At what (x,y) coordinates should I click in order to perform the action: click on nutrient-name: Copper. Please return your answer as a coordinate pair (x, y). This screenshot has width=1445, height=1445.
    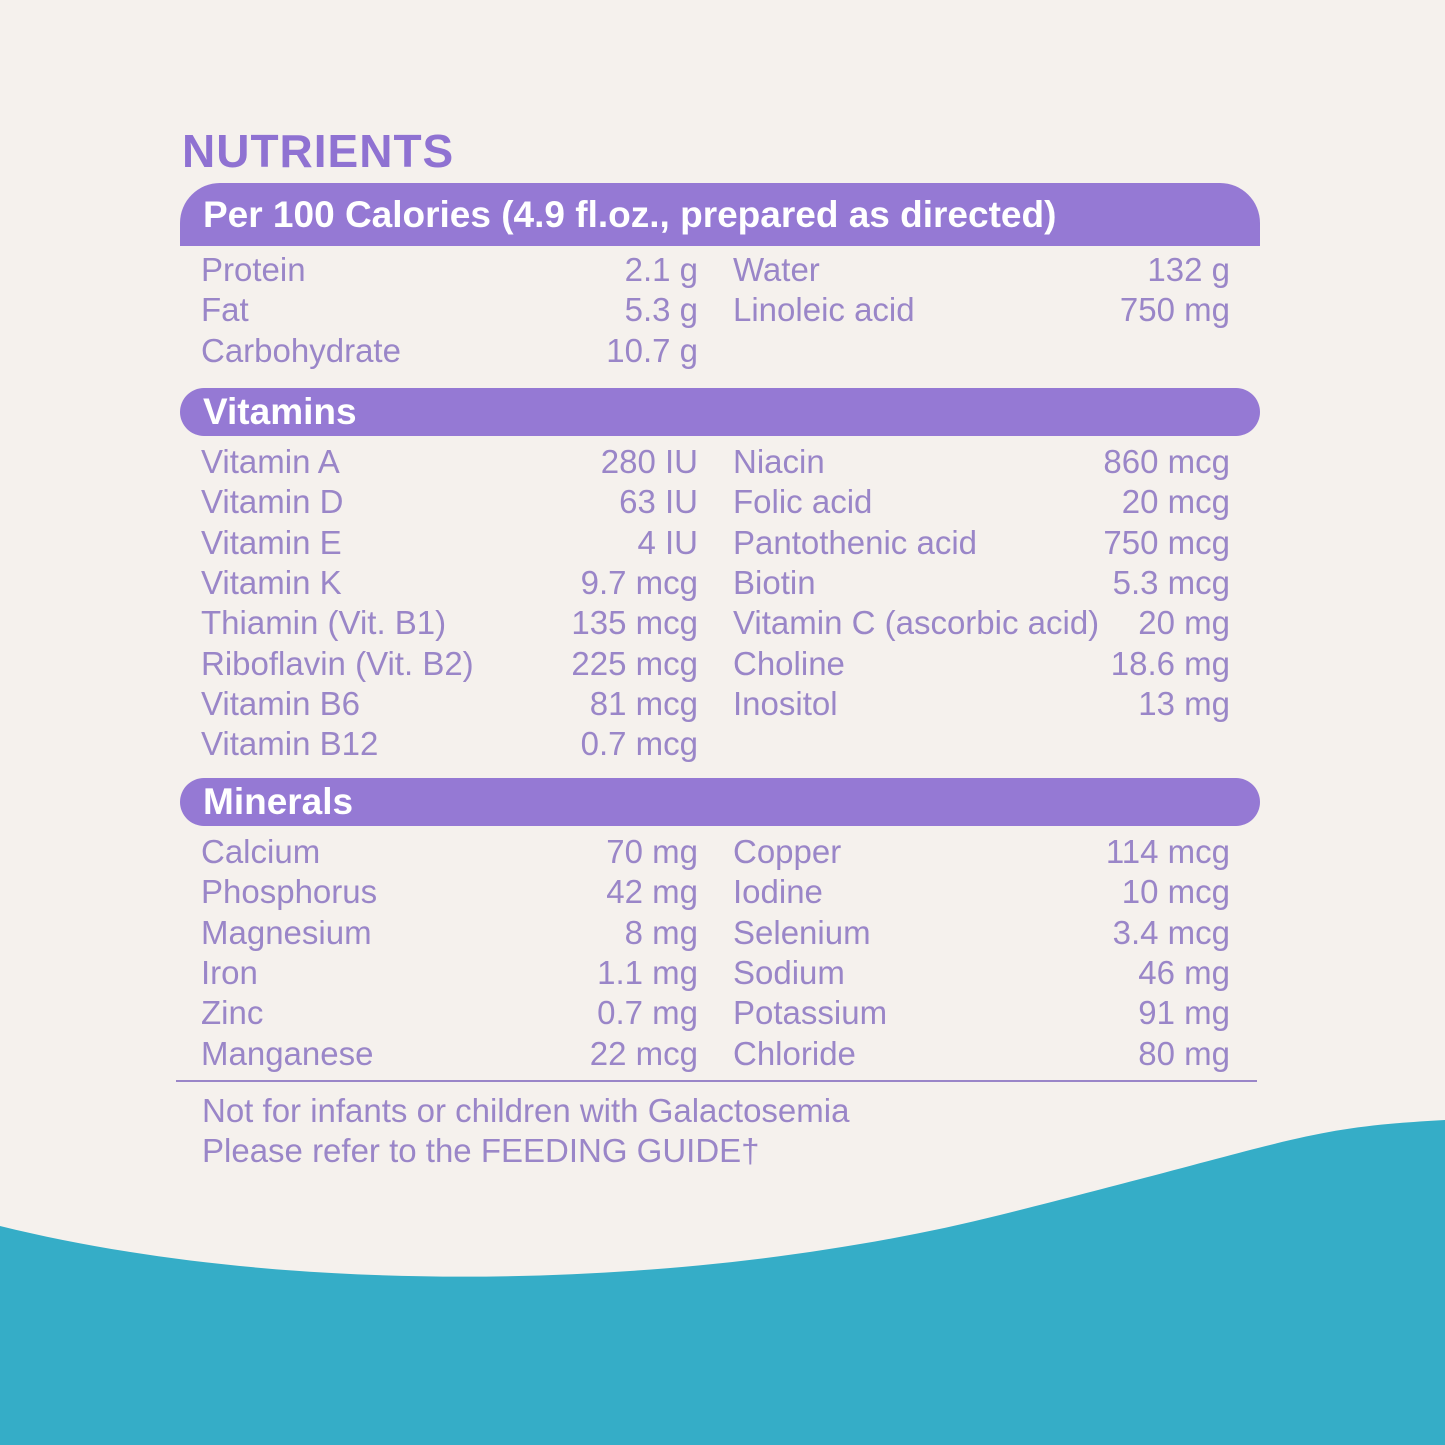
    Looking at the image, I should click on (787, 851).